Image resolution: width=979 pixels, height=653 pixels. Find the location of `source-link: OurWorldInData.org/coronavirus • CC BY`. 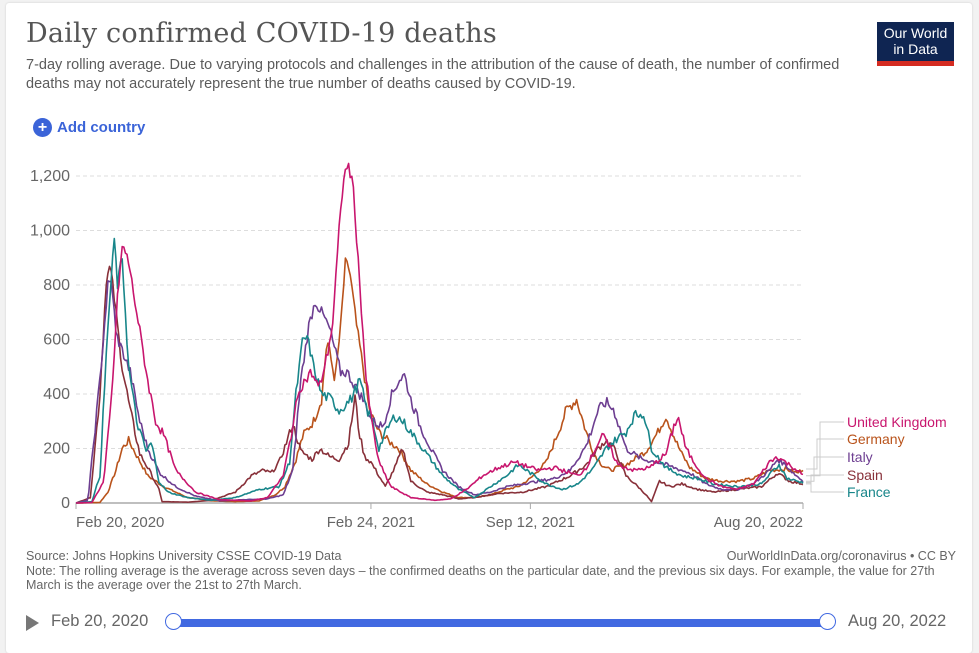

source-link: OurWorldInData.org/coronavirus • CC BY is located at coordinates (841, 556).